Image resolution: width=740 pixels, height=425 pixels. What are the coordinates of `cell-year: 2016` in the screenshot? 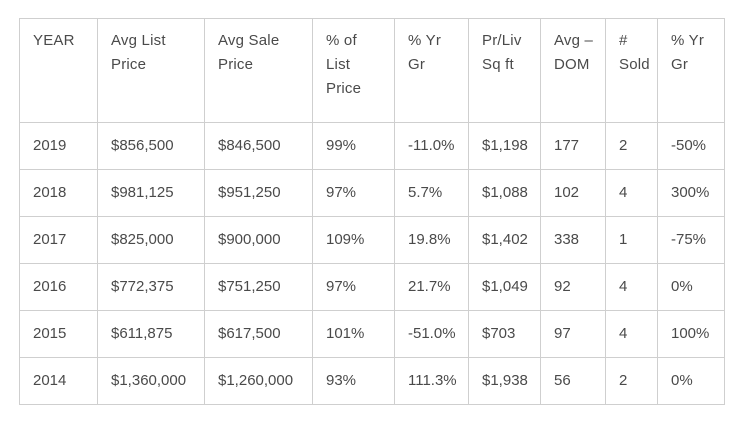 It's located at (58, 287).